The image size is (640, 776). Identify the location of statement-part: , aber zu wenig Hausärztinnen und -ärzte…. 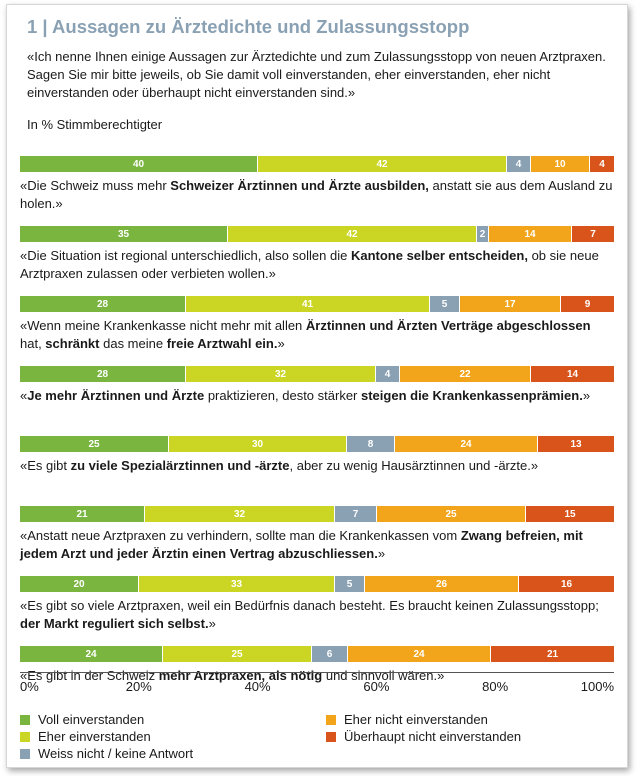
(414, 465).